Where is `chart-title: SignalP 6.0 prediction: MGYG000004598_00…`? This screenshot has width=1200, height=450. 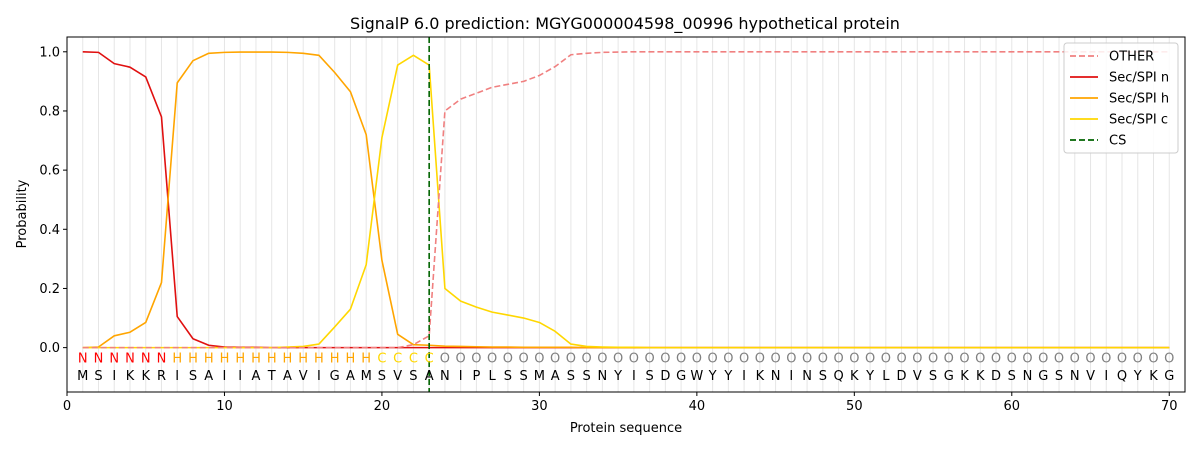
chart-title: SignalP 6.0 prediction: MGYG000004598_00… is located at coordinates (625, 24).